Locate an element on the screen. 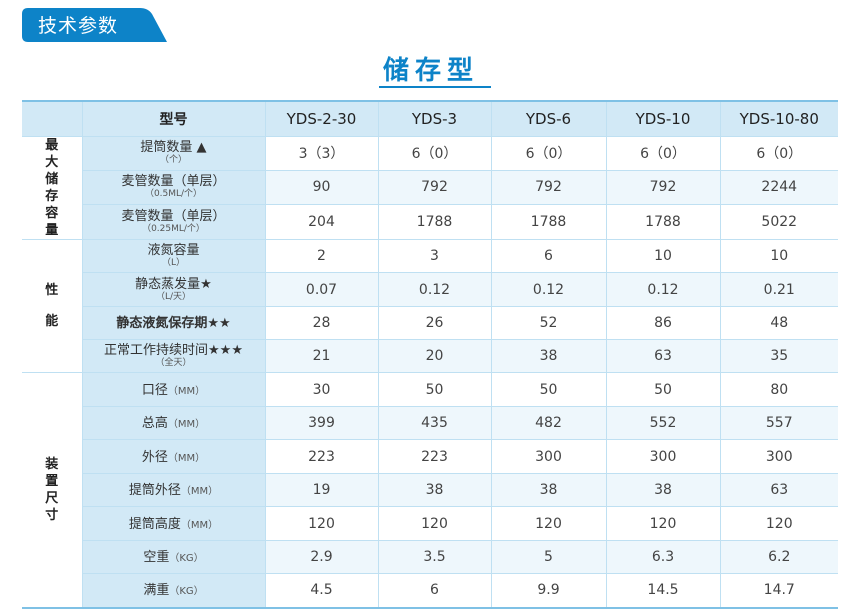 Image resolution: width=841 pixels, height=612 pixels. cell-value: 0.21 is located at coordinates (778, 289).